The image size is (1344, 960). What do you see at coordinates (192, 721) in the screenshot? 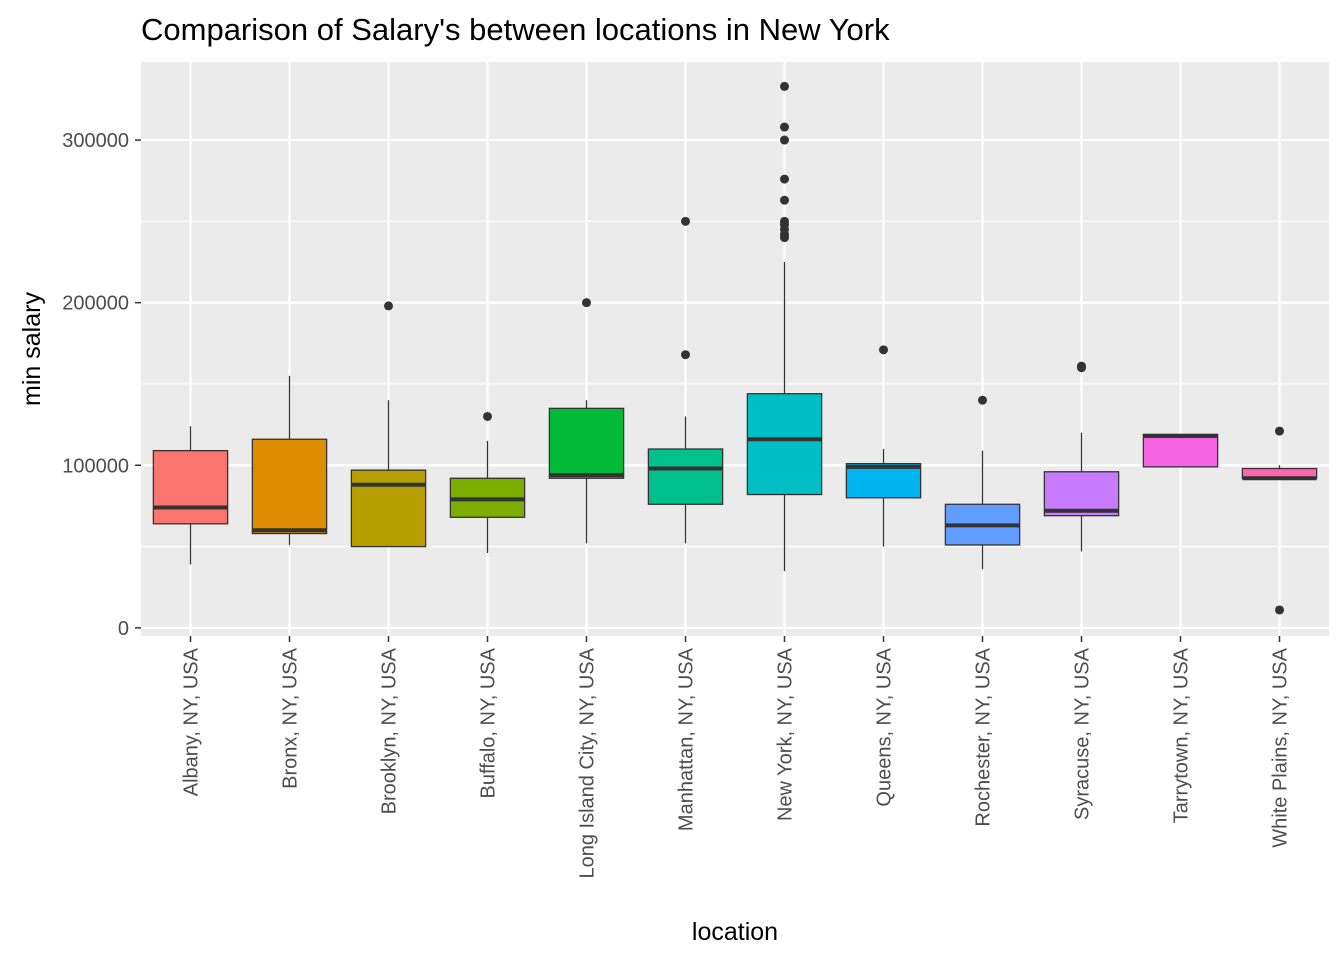
I see `x-tick-label: Albany, NY, USA` at bounding box center [192, 721].